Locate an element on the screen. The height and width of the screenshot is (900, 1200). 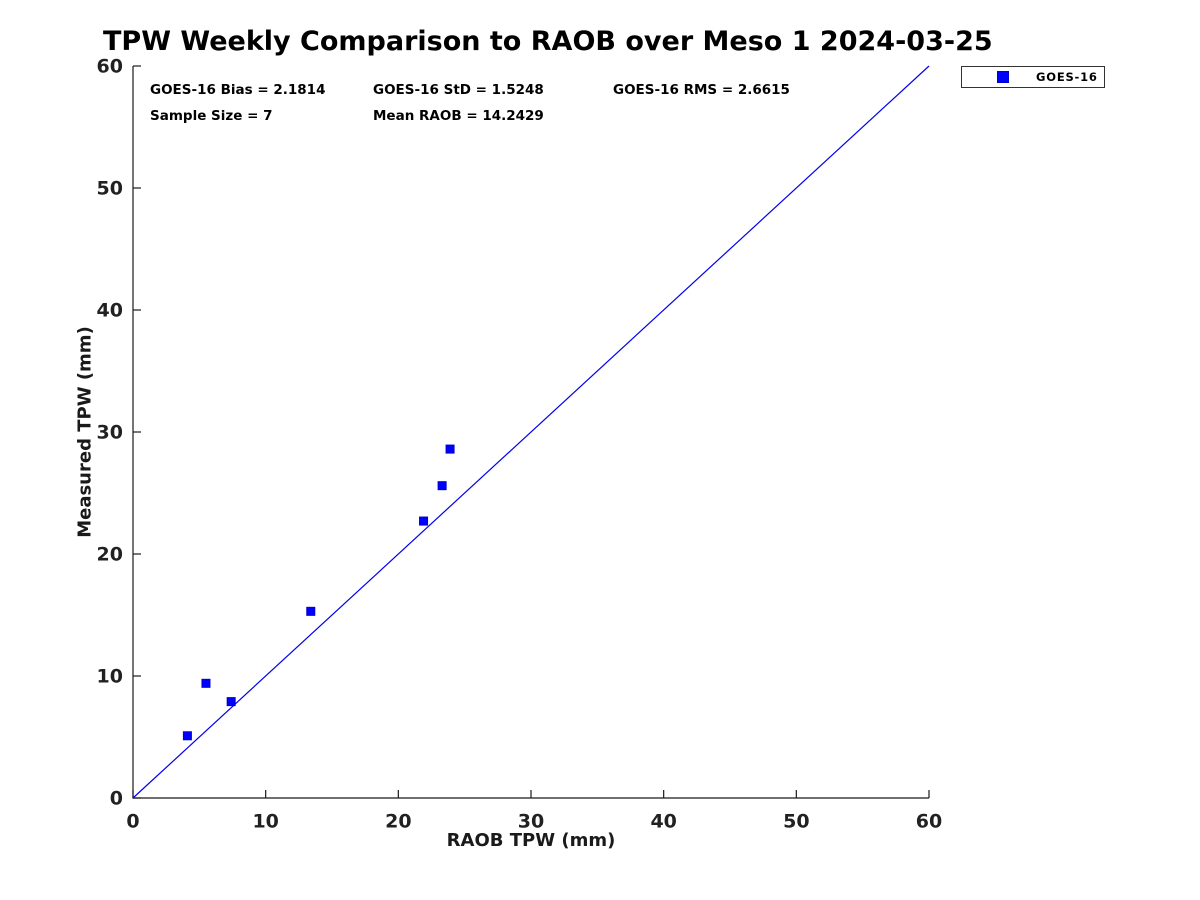
stat-std: GOES-16 StD = 1.5248 is located at coordinates (458, 90).